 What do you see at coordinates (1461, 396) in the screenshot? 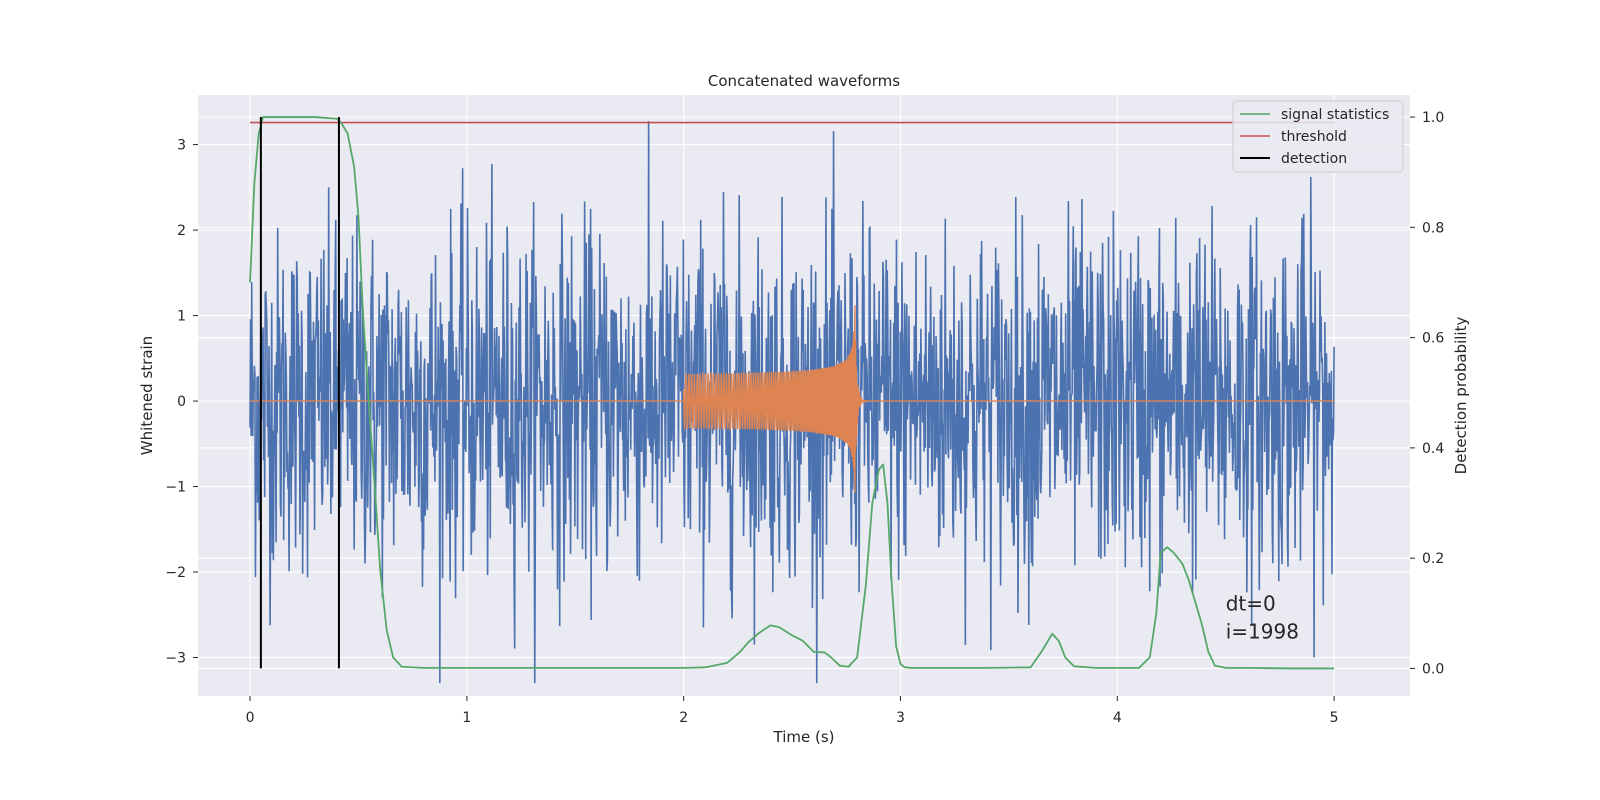
I see `y-axis-label-right: Detection probability` at bounding box center [1461, 396].